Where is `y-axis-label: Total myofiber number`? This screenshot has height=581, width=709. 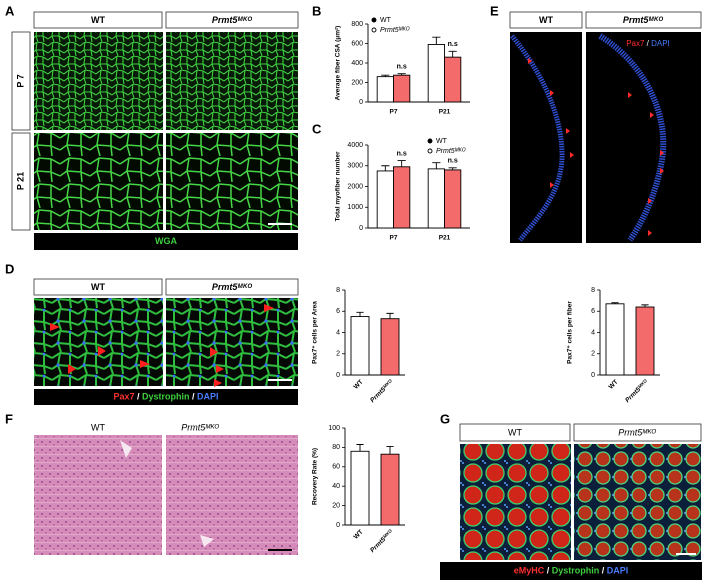 y-axis-label: Total myofiber number is located at coordinates (338, 186).